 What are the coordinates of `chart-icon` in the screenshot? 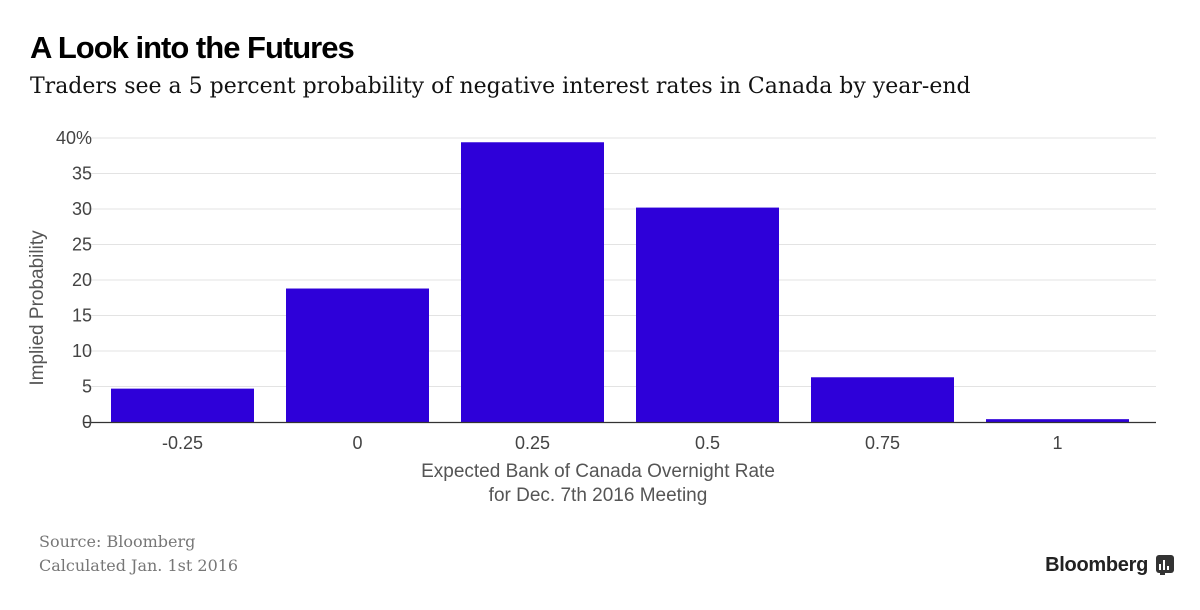 It's located at (1165, 565).